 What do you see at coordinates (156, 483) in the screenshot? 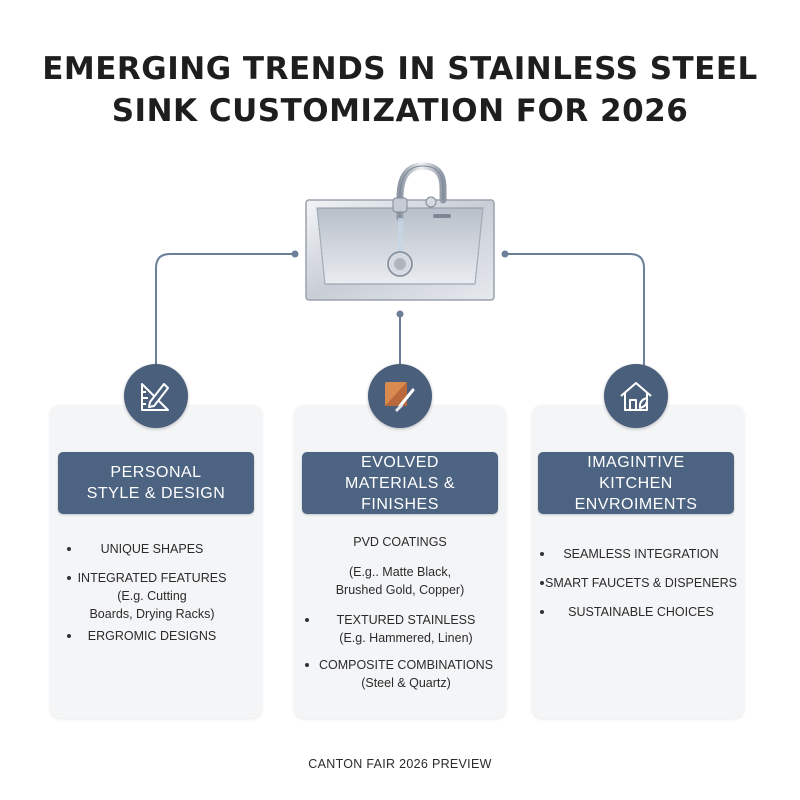
I see `header-personal-style: PERSONAL STYLE & DESIGN` at bounding box center [156, 483].